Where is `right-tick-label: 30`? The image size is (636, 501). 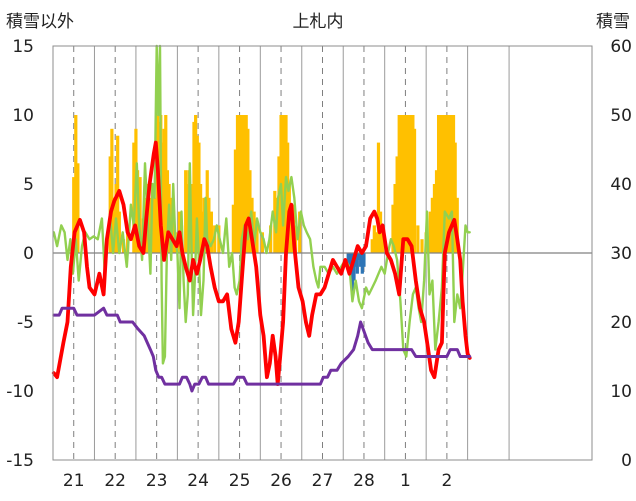
right-tick-label: 30 is located at coordinates (621, 254).